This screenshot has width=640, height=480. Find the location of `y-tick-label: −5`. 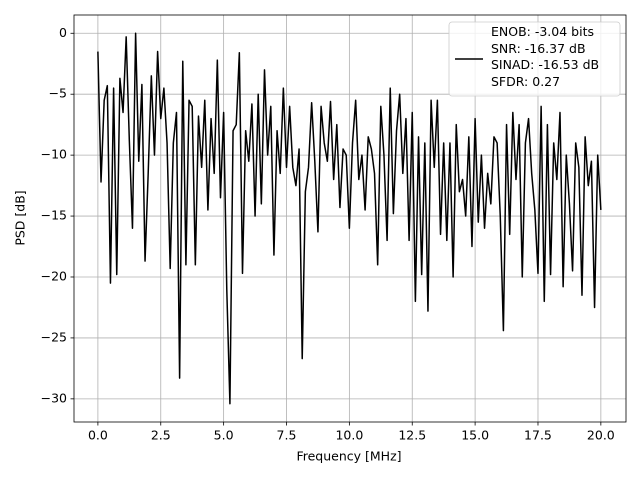

y-tick-label: −5 is located at coordinates (58, 93).